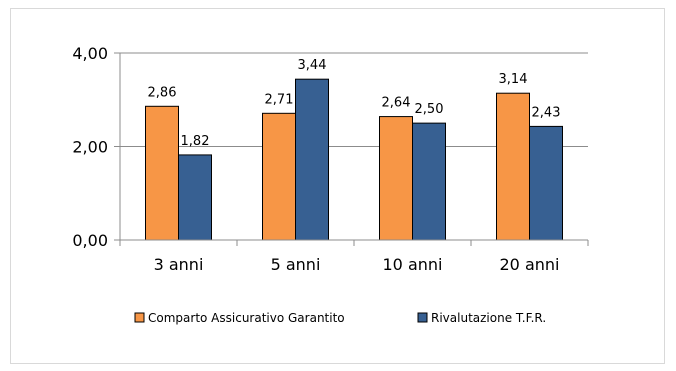  Describe the element at coordinates (546, 112) in the screenshot. I see `data-label: 2,43` at that location.